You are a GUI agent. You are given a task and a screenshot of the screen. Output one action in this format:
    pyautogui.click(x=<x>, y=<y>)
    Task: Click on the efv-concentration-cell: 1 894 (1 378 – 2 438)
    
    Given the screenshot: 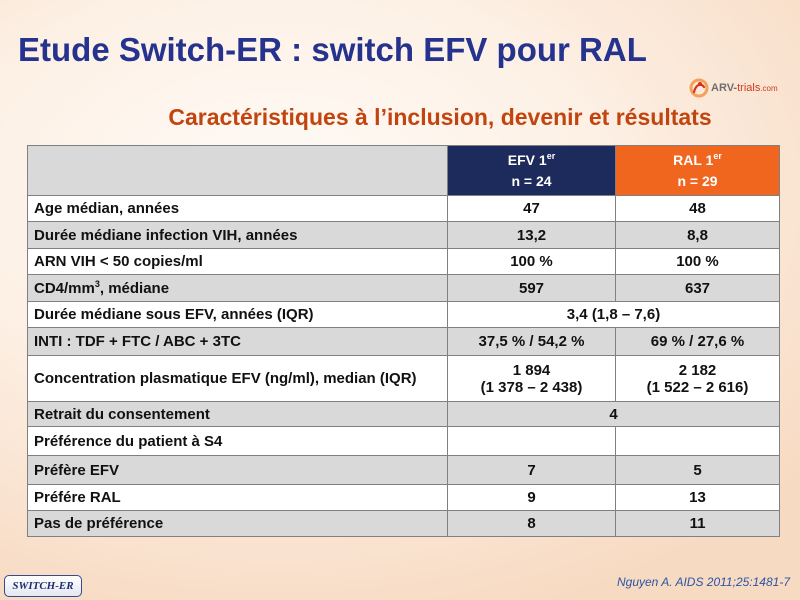 What is the action you would take?
    pyautogui.click(x=531, y=378)
    